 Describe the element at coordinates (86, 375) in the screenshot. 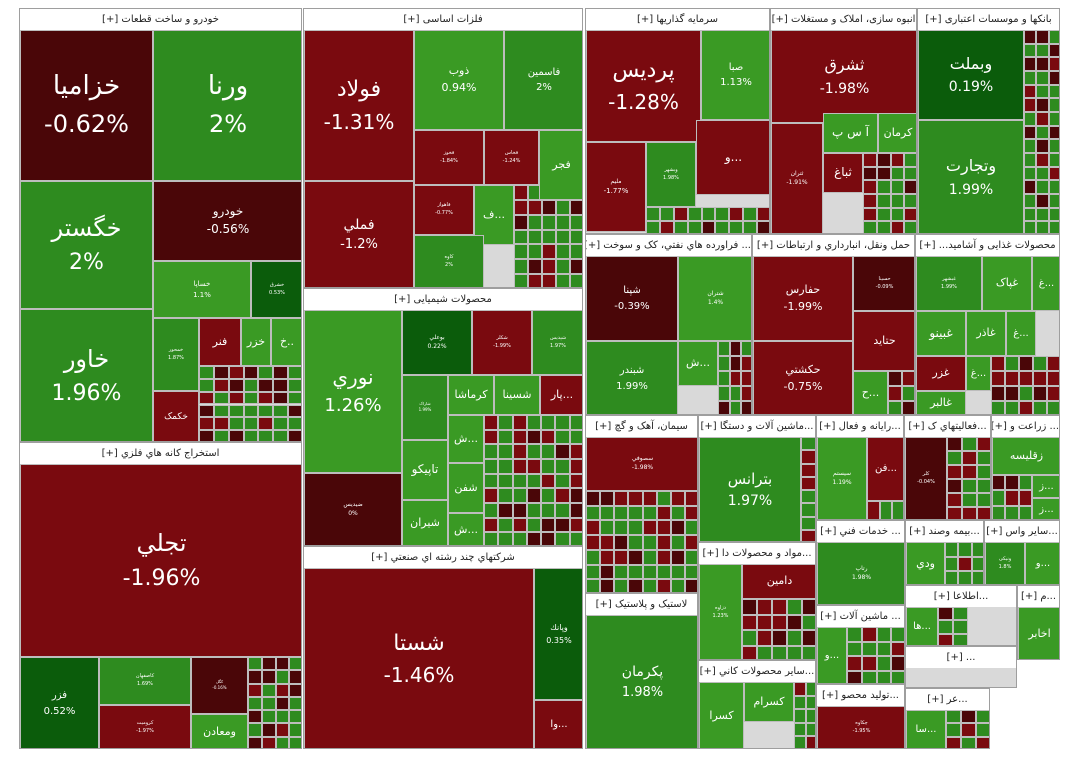

I see `stock-tile: خاور 1.96%` at that location.